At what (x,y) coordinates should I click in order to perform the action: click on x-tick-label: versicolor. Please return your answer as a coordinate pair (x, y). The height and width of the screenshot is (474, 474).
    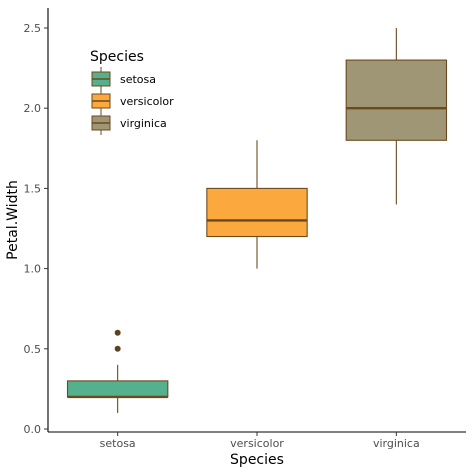
    Looking at the image, I should click on (257, 443).